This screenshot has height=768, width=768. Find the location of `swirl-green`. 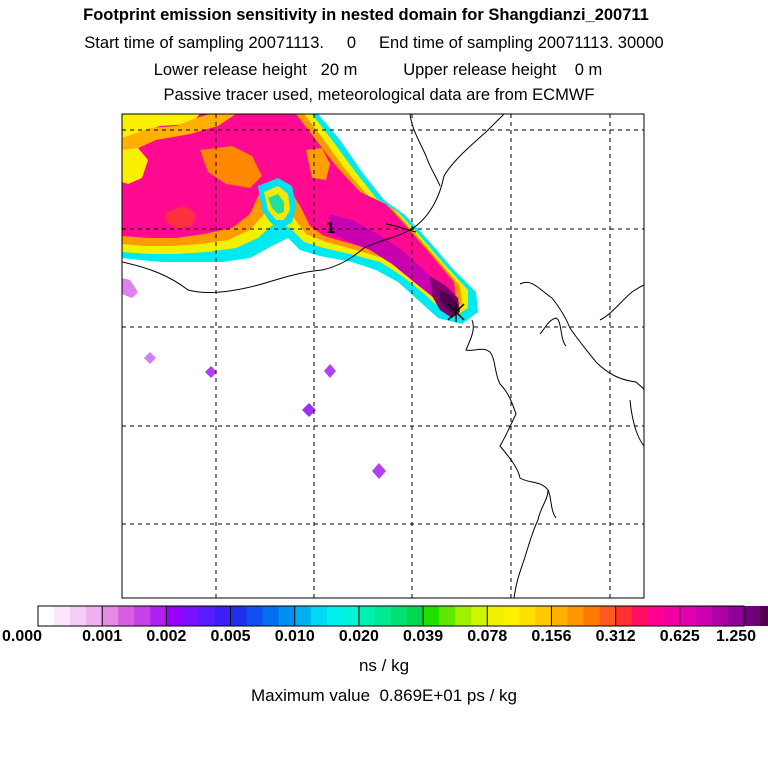

swirl-green is located at coordinates (276, 204).